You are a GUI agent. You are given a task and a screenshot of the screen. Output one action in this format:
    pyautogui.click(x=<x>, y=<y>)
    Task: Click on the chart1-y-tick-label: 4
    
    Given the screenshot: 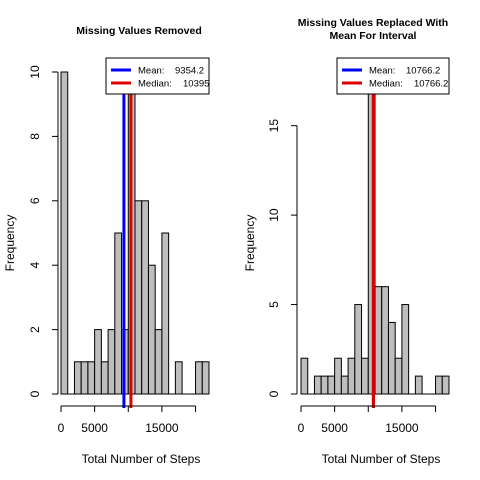 What is the action you would take?
    pyautogui.click(x=35, y=265)
    